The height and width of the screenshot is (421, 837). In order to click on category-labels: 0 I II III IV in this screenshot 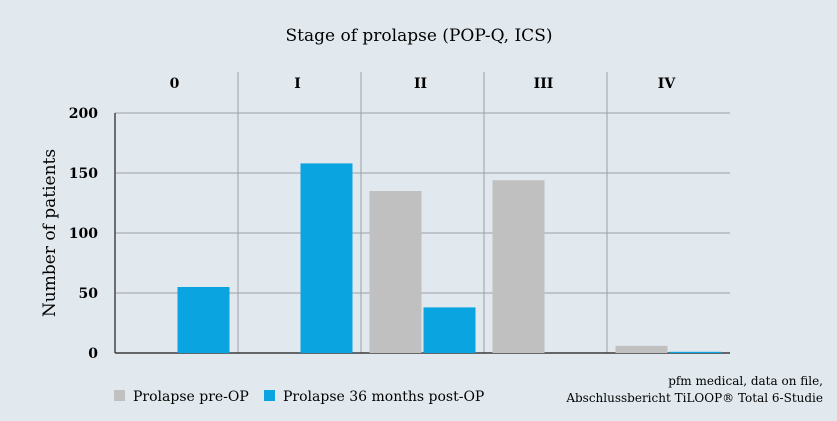, I will do `click(423, 84)`.